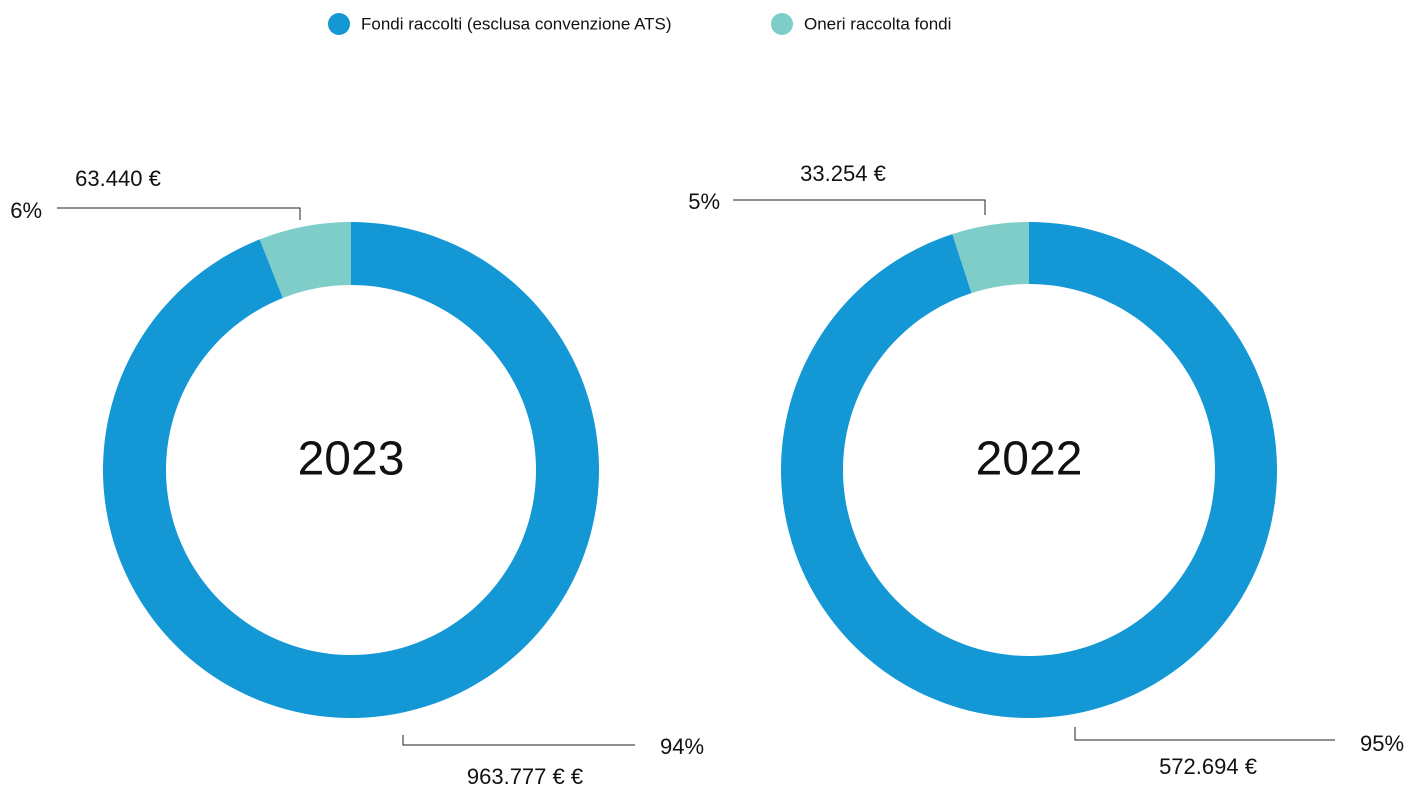  I want to click on percent-label: 95%, so click(1382, 743).